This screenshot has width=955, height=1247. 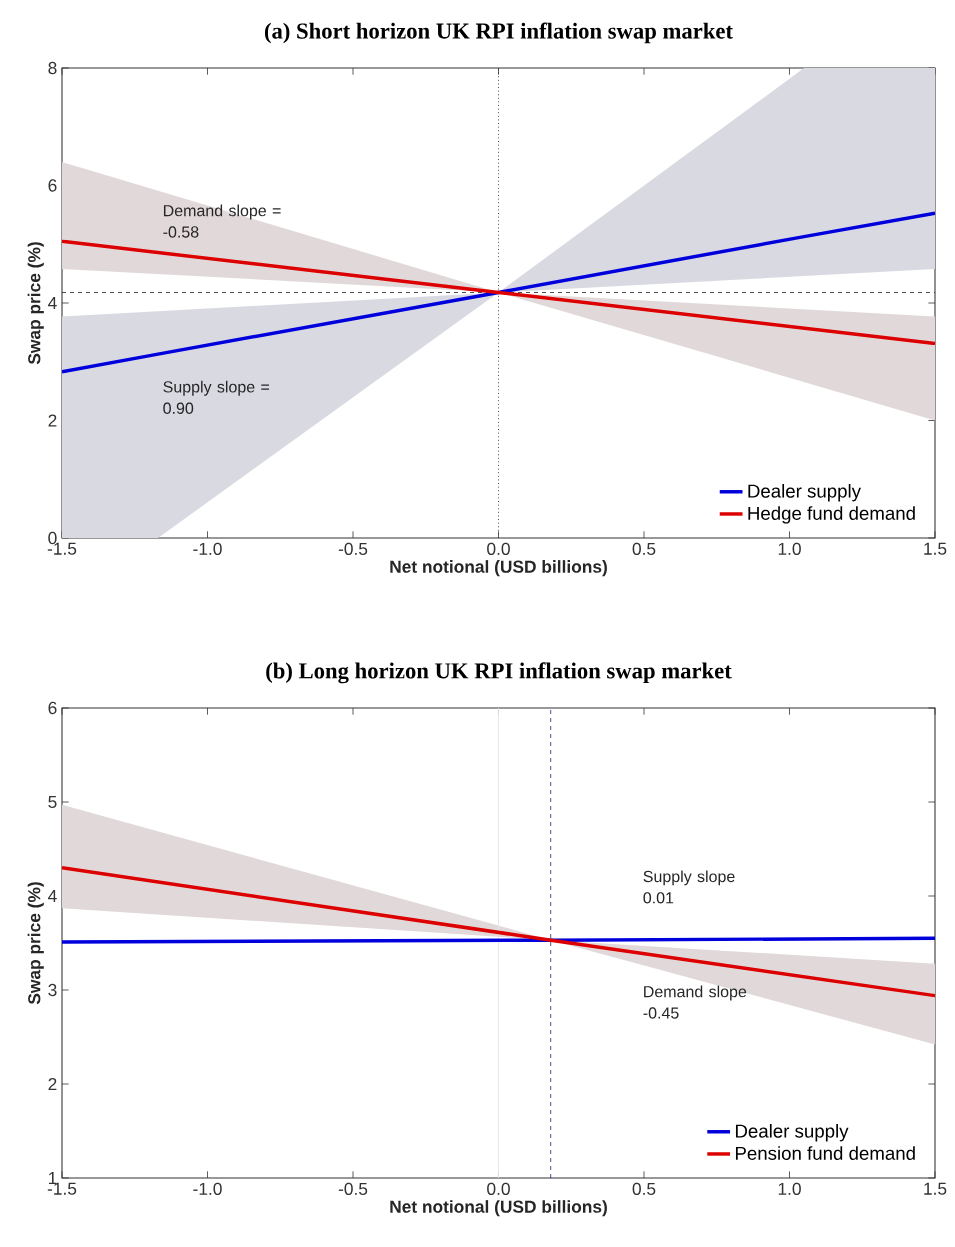 I want to click on legend-label: Pension fund demand, so click(x=825, y=1153).